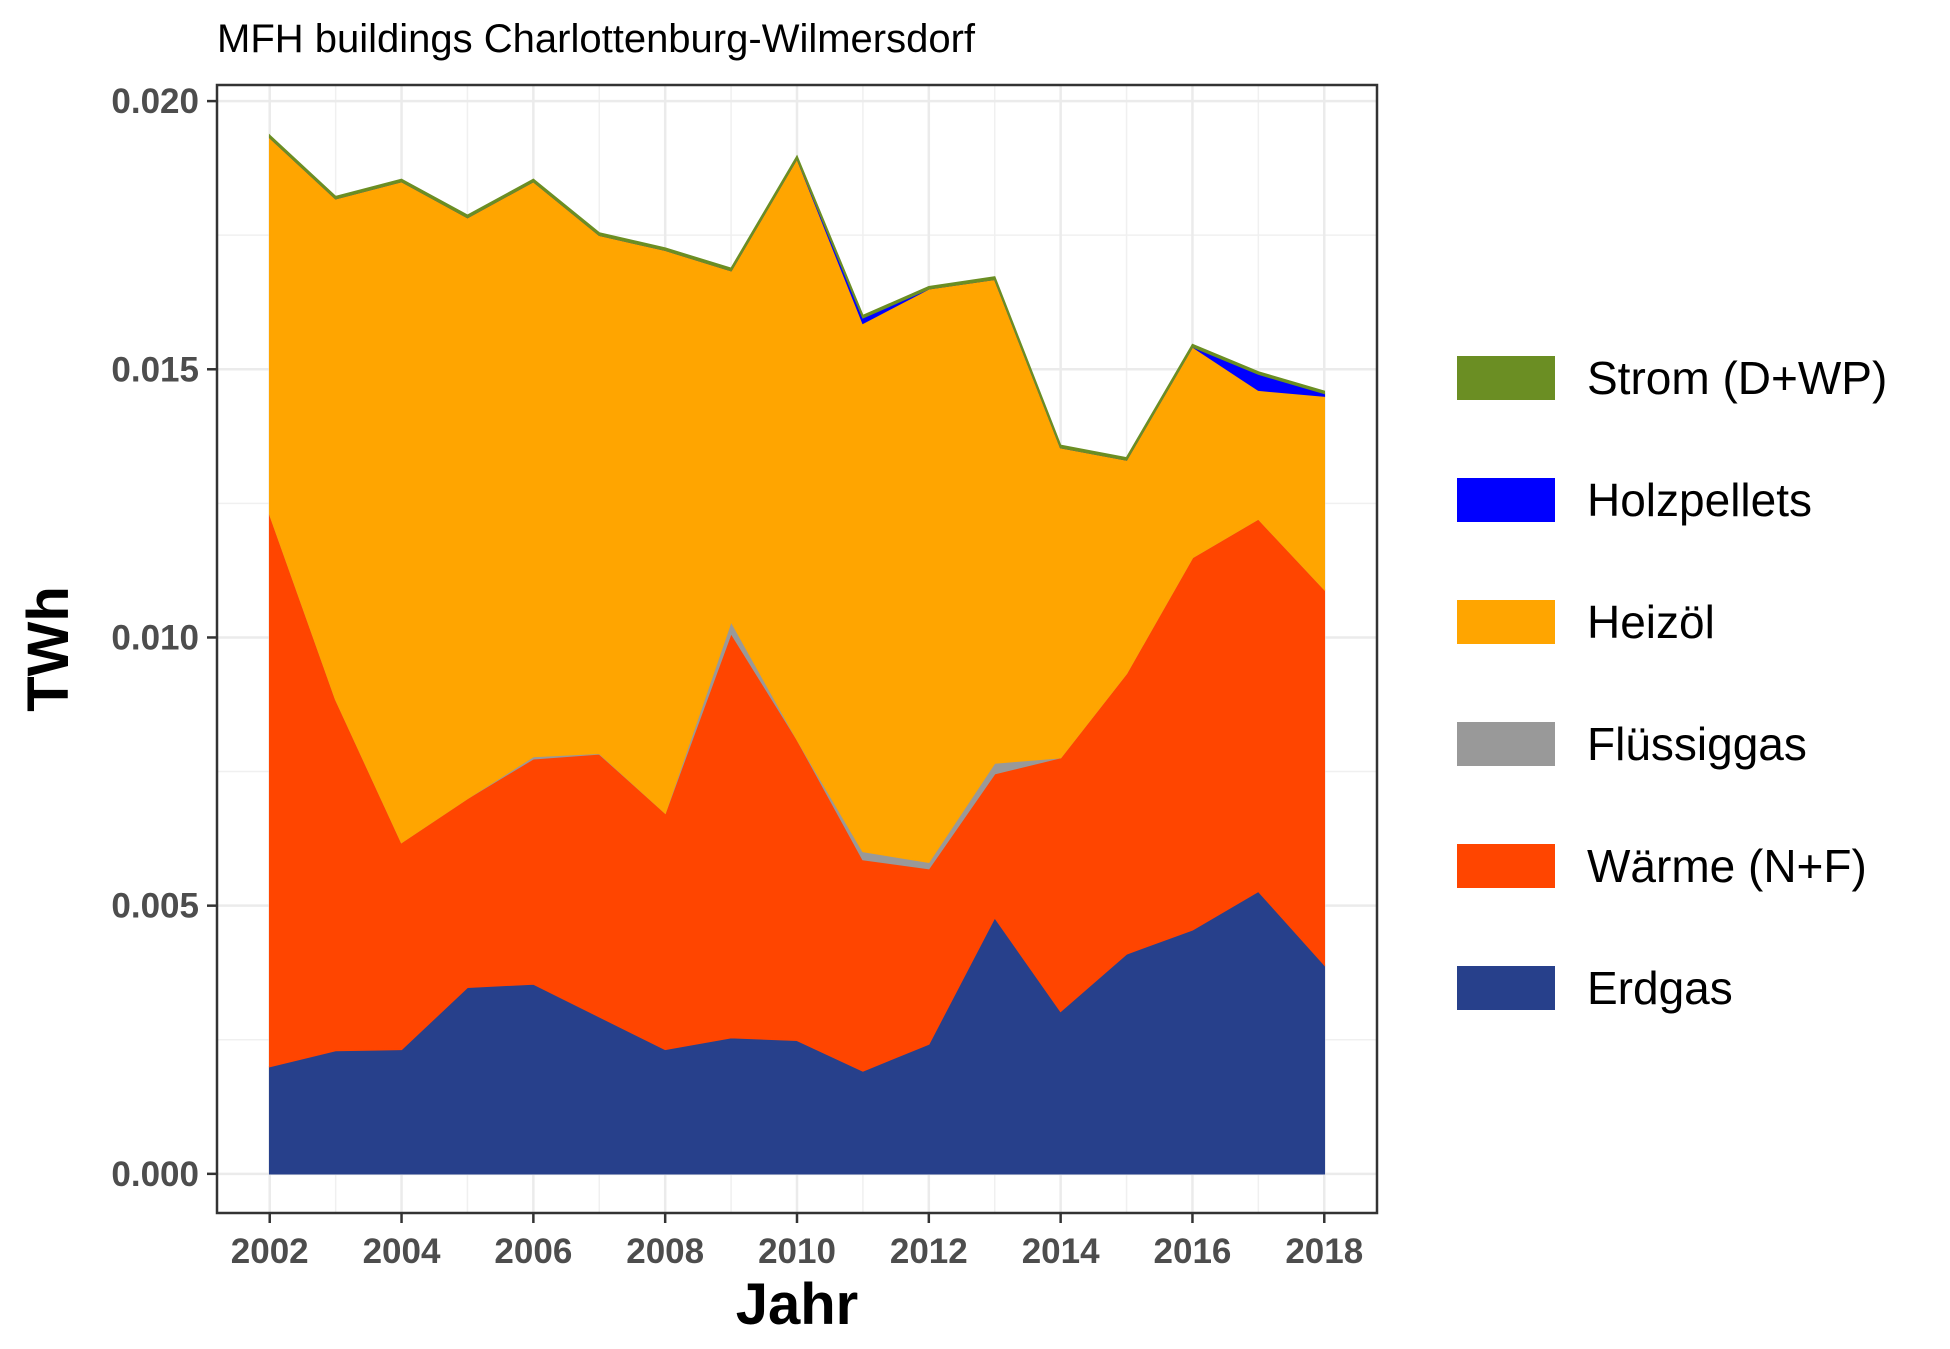  What do you see at coordinates (155, 369) in the screenshot?
I see `y-tick-label: 0.015` at bounding box center [155, 369].